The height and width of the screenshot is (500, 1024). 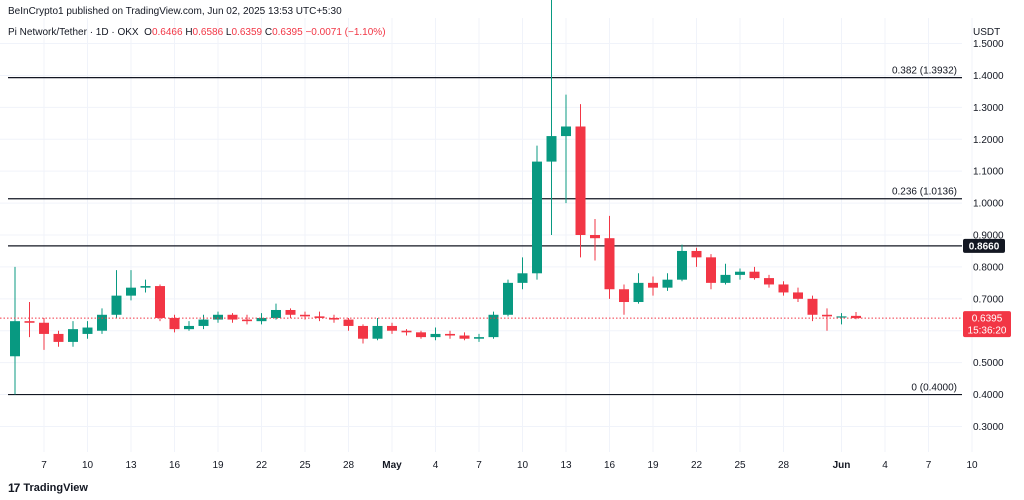 What do you see at coordinates (988, 172) in the screenshot?
I see `y-tick-label: 1.1000` at bounding box center [988, 172].